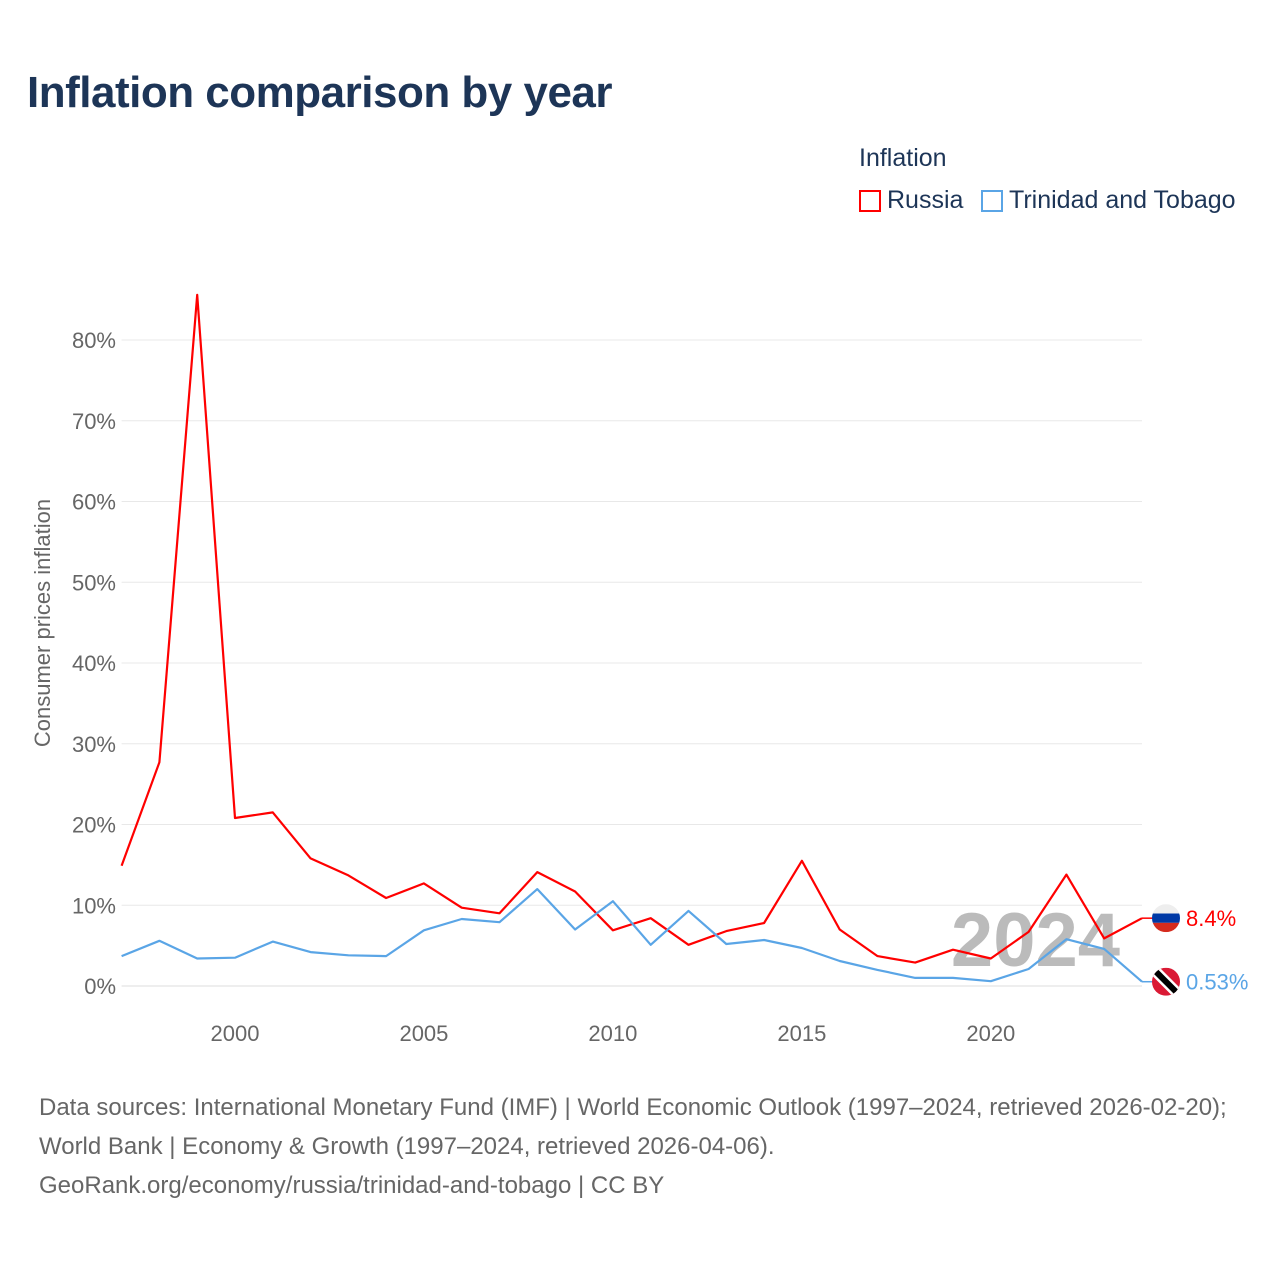  What do you see at coordinates (1166, 918) in the screenshot?
I see `russia-flag-icon` at bounding box center [1166, 918].